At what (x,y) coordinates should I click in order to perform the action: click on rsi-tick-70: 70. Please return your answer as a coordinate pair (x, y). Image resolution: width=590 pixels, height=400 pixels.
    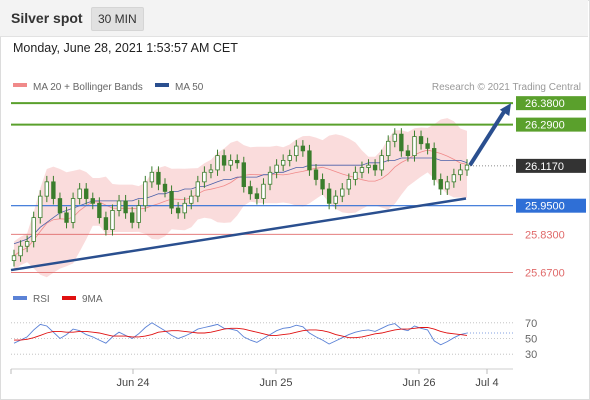
    Looking at the image, I should click on (531, 324).